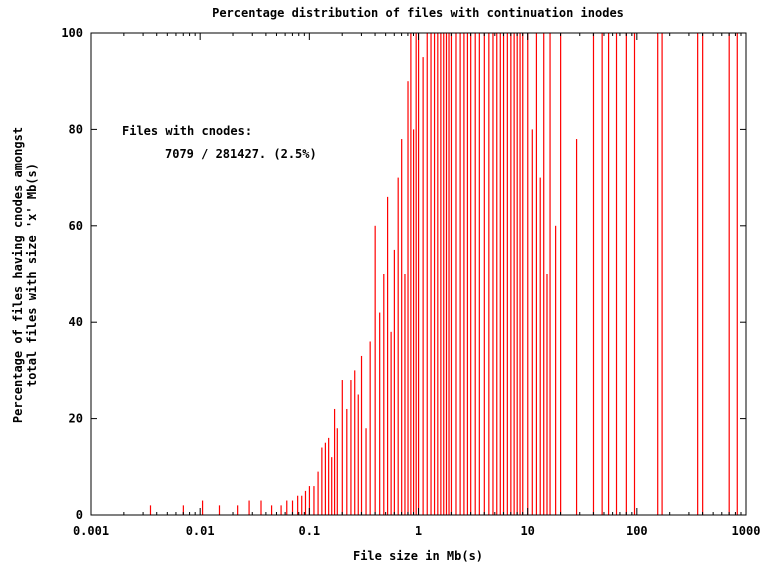 The width and height of the screenshot is (769, 567). What do you see at coordinates (637, 531) in the screenshot?
I see `x-tick-label: 100` at bounding box center [637, 531].